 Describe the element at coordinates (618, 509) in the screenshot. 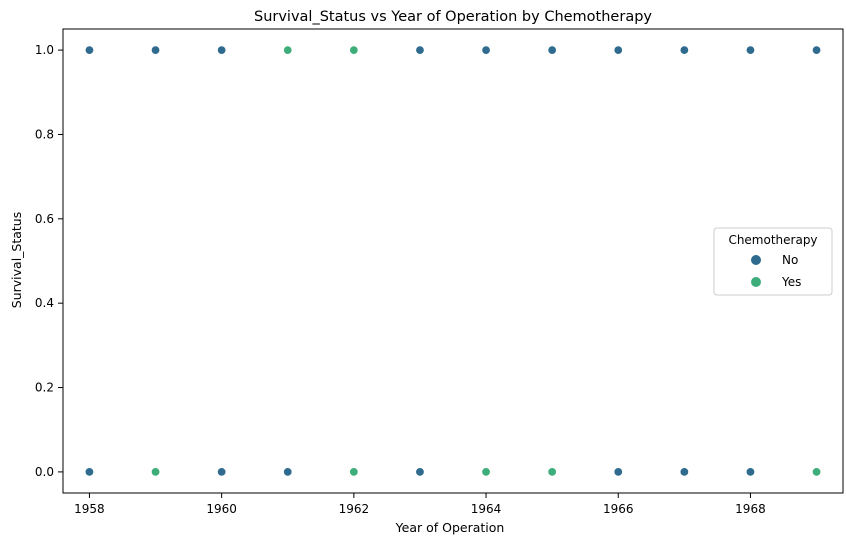

I see `x-tick-label: 1966` at that location.